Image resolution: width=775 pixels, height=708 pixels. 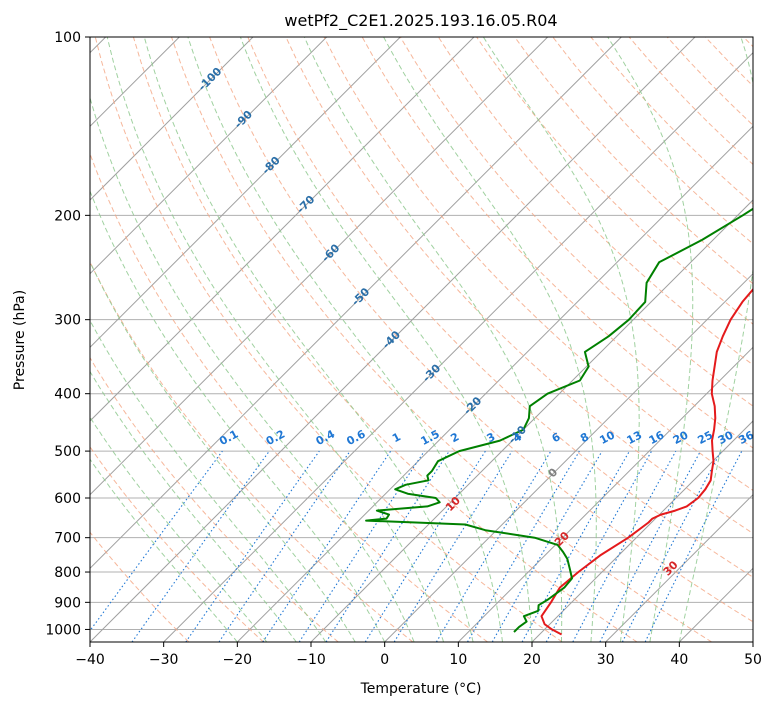 What do you see at coordinates (635, 437) in the screenshot?
I see `mixing-ratio-label: 13` at bounding box center [635, 437].